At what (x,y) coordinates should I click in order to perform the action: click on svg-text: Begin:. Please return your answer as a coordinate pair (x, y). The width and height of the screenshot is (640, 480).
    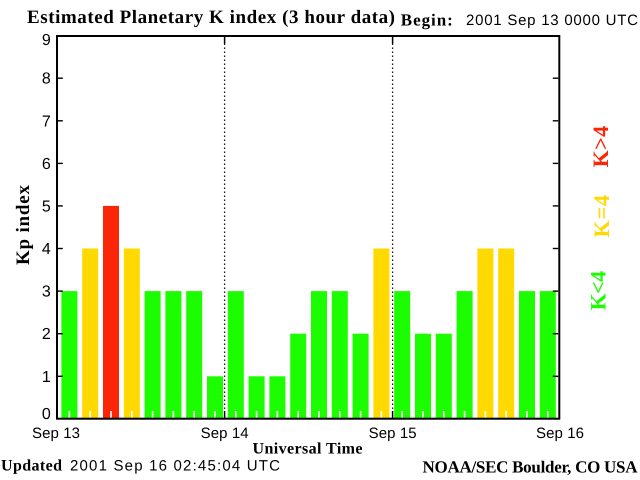
    Looking at the image, I should click on (427, 20).